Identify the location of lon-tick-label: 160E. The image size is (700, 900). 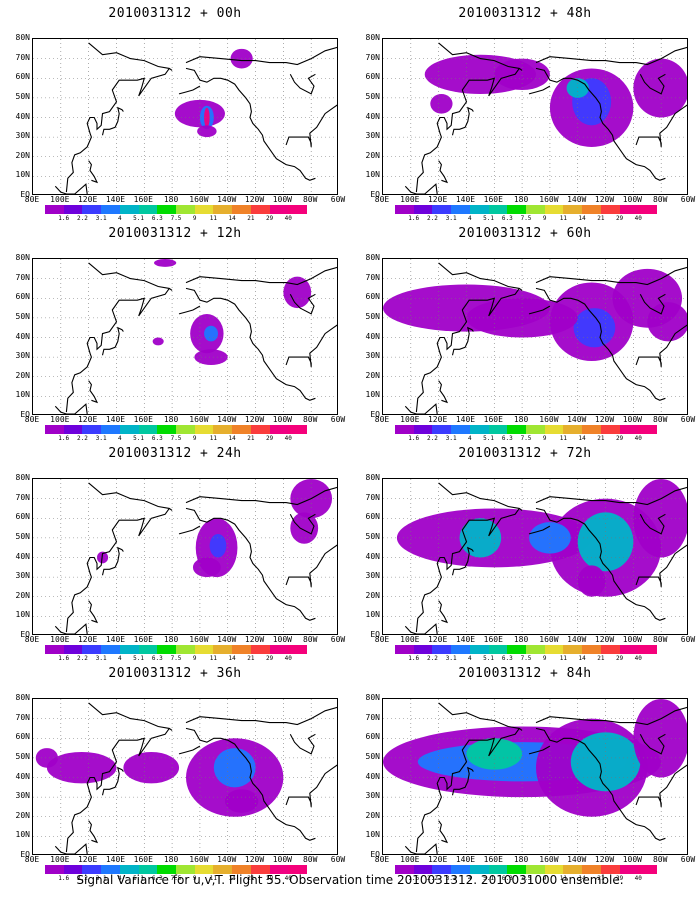
(493, 419).